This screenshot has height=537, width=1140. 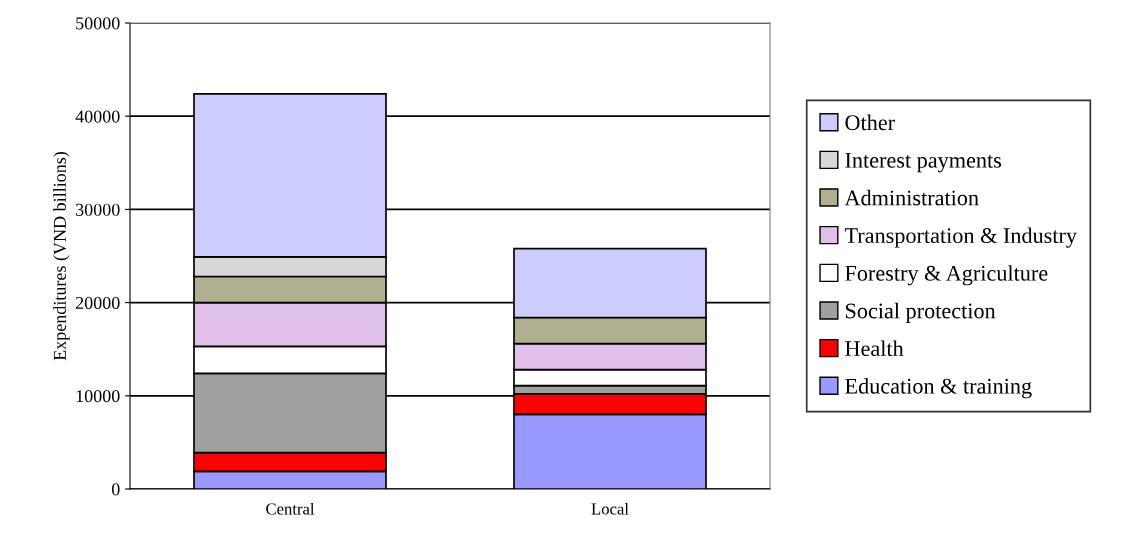 What do you see at coordinates (960, 237) in the screenshot?
I see `legend-label: Transportation & Industry` at bounding box center [960, 237].